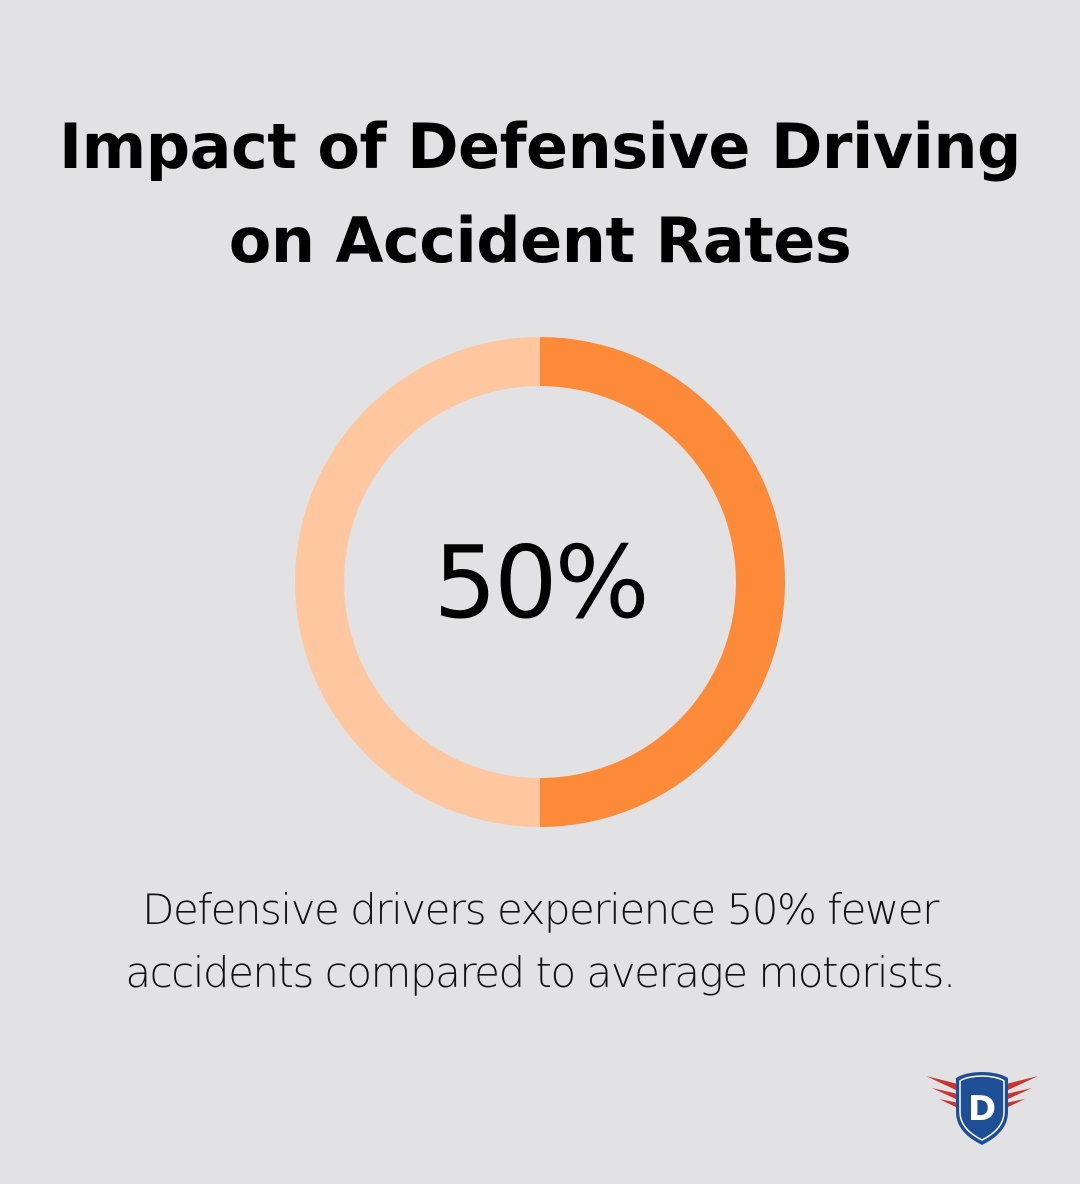 The image size is (1080, 1184). I want to click on donut-center-value: 50%, so click(541, 582).